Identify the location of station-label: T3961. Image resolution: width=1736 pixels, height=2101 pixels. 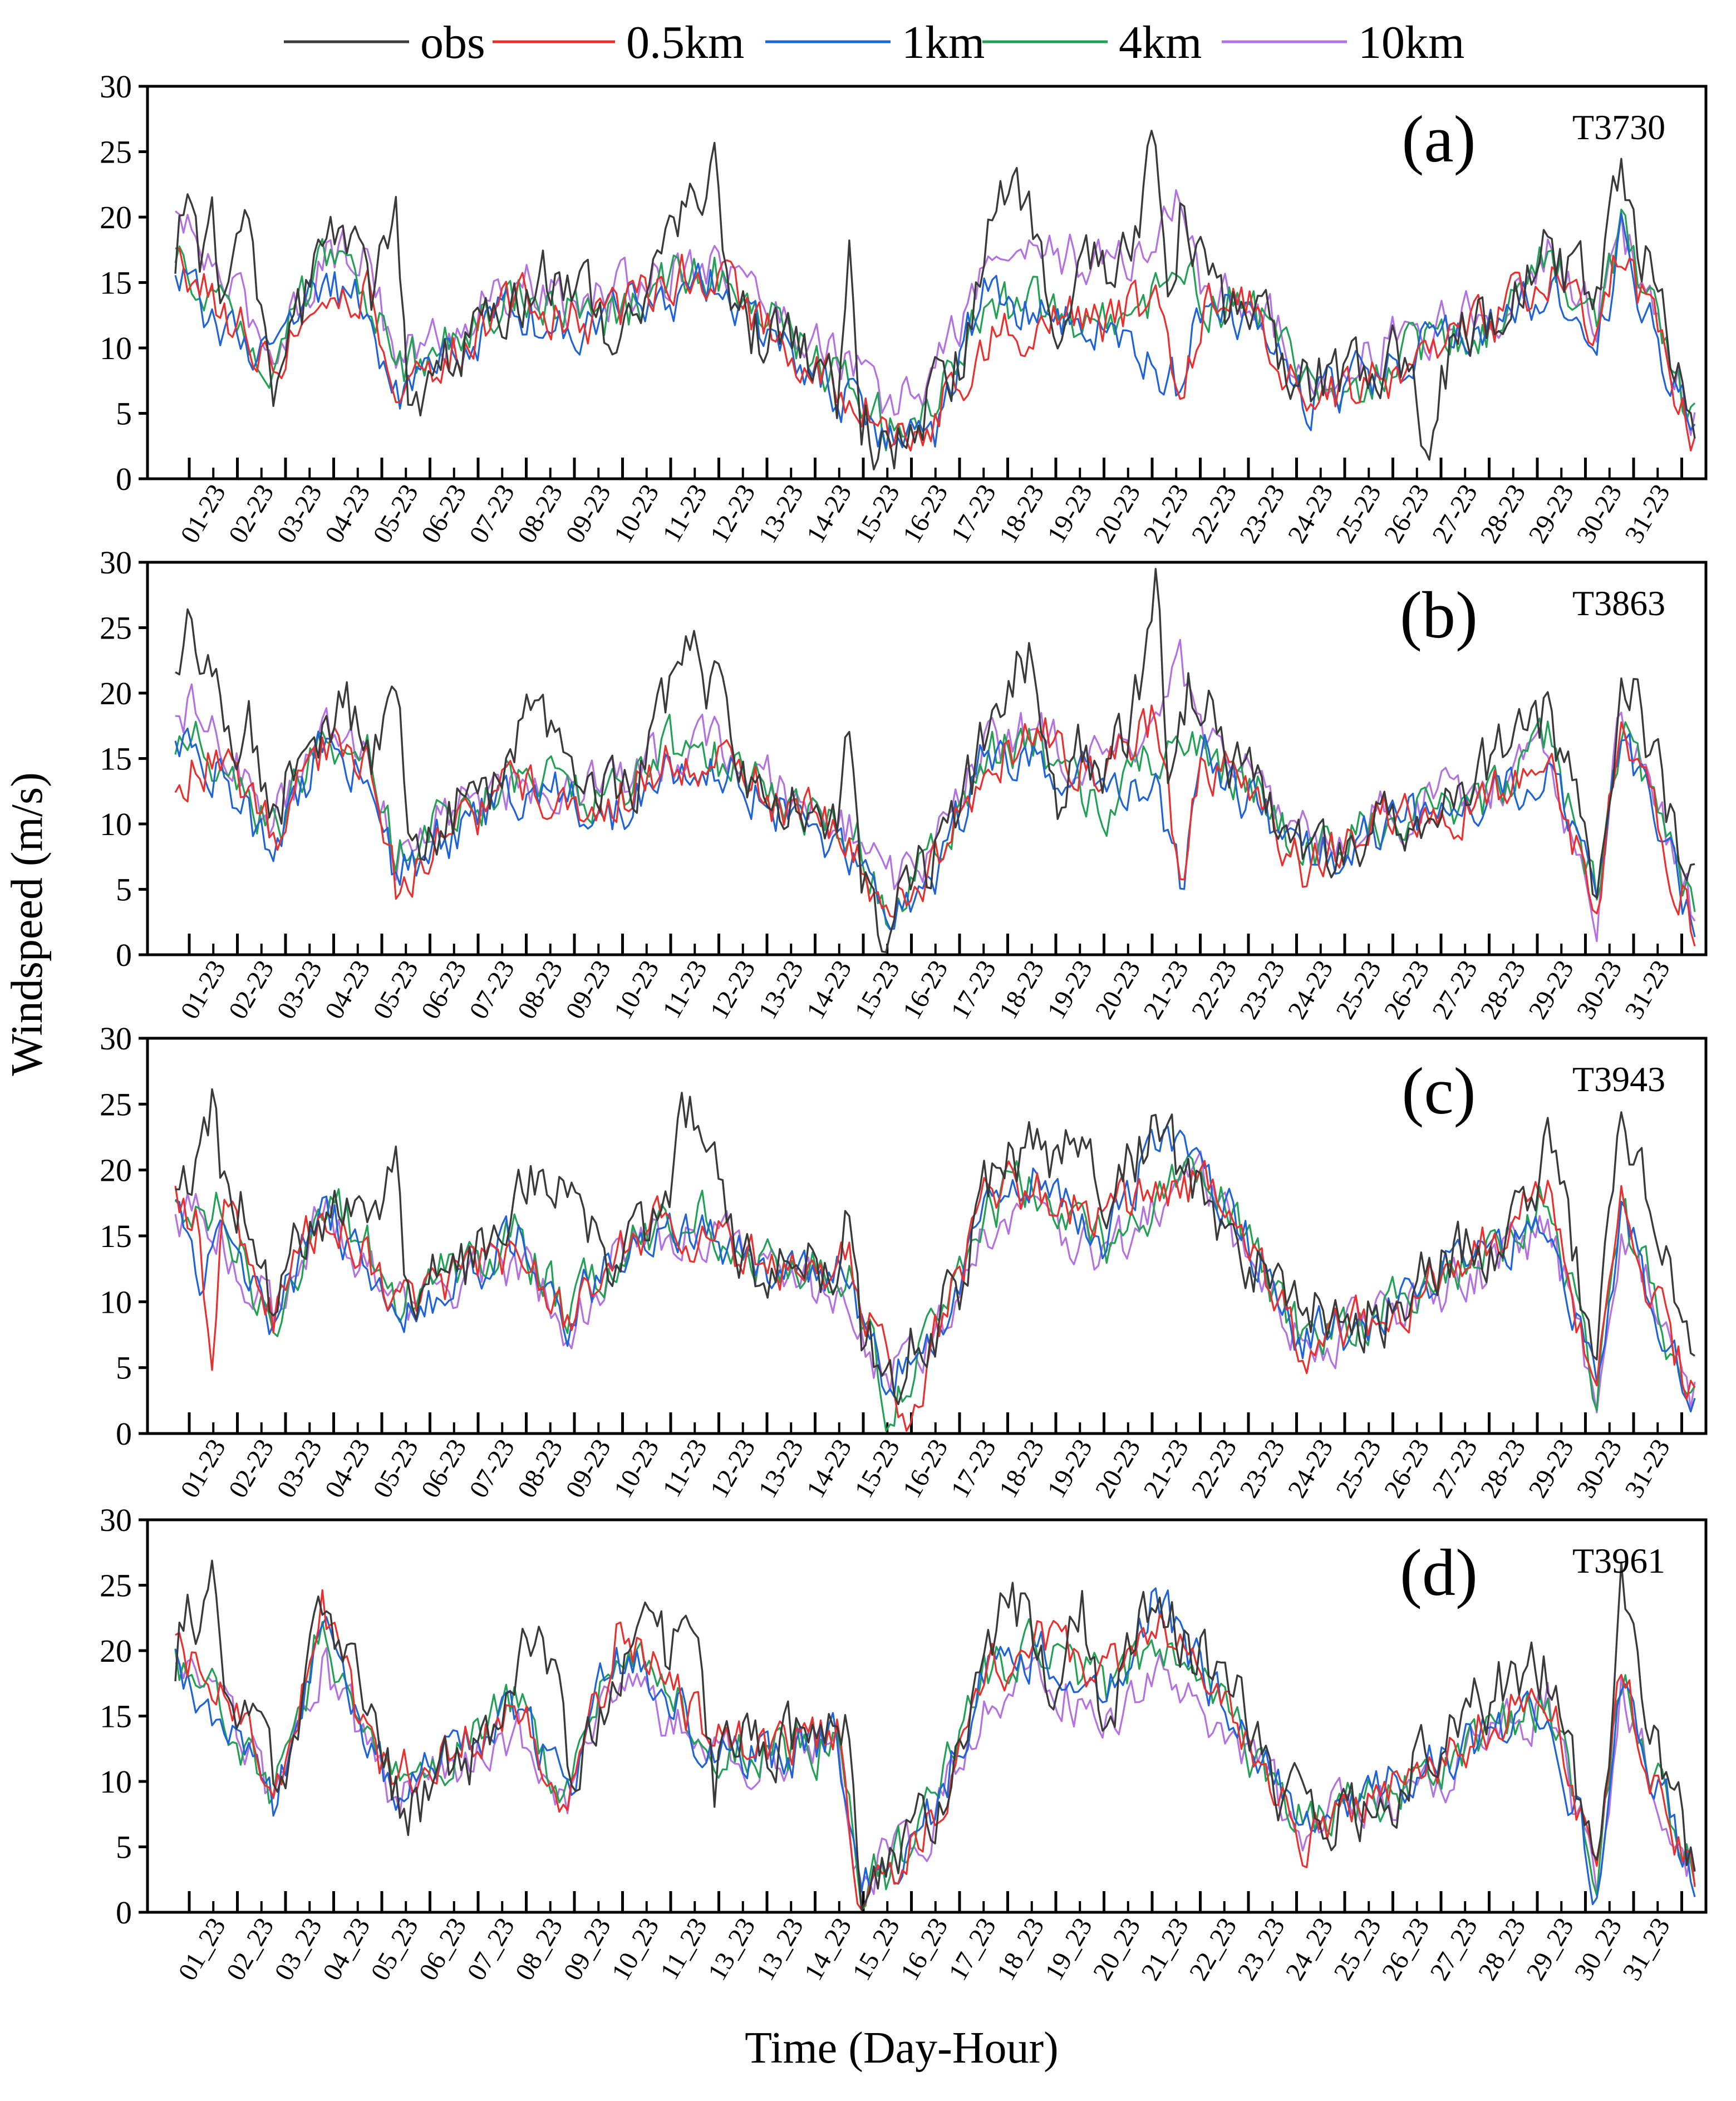
(1618, 1561).